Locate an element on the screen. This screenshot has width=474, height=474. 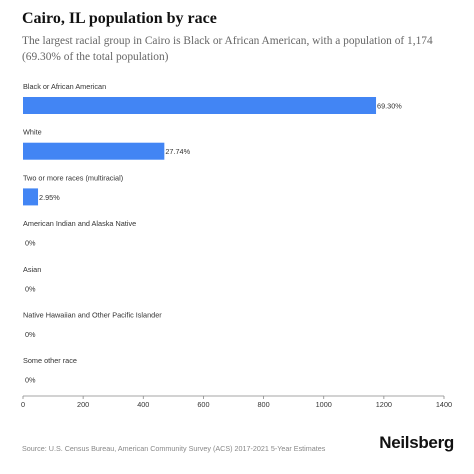
category-label: Two or more races (multiracial) is located at coordinates (73, 177).